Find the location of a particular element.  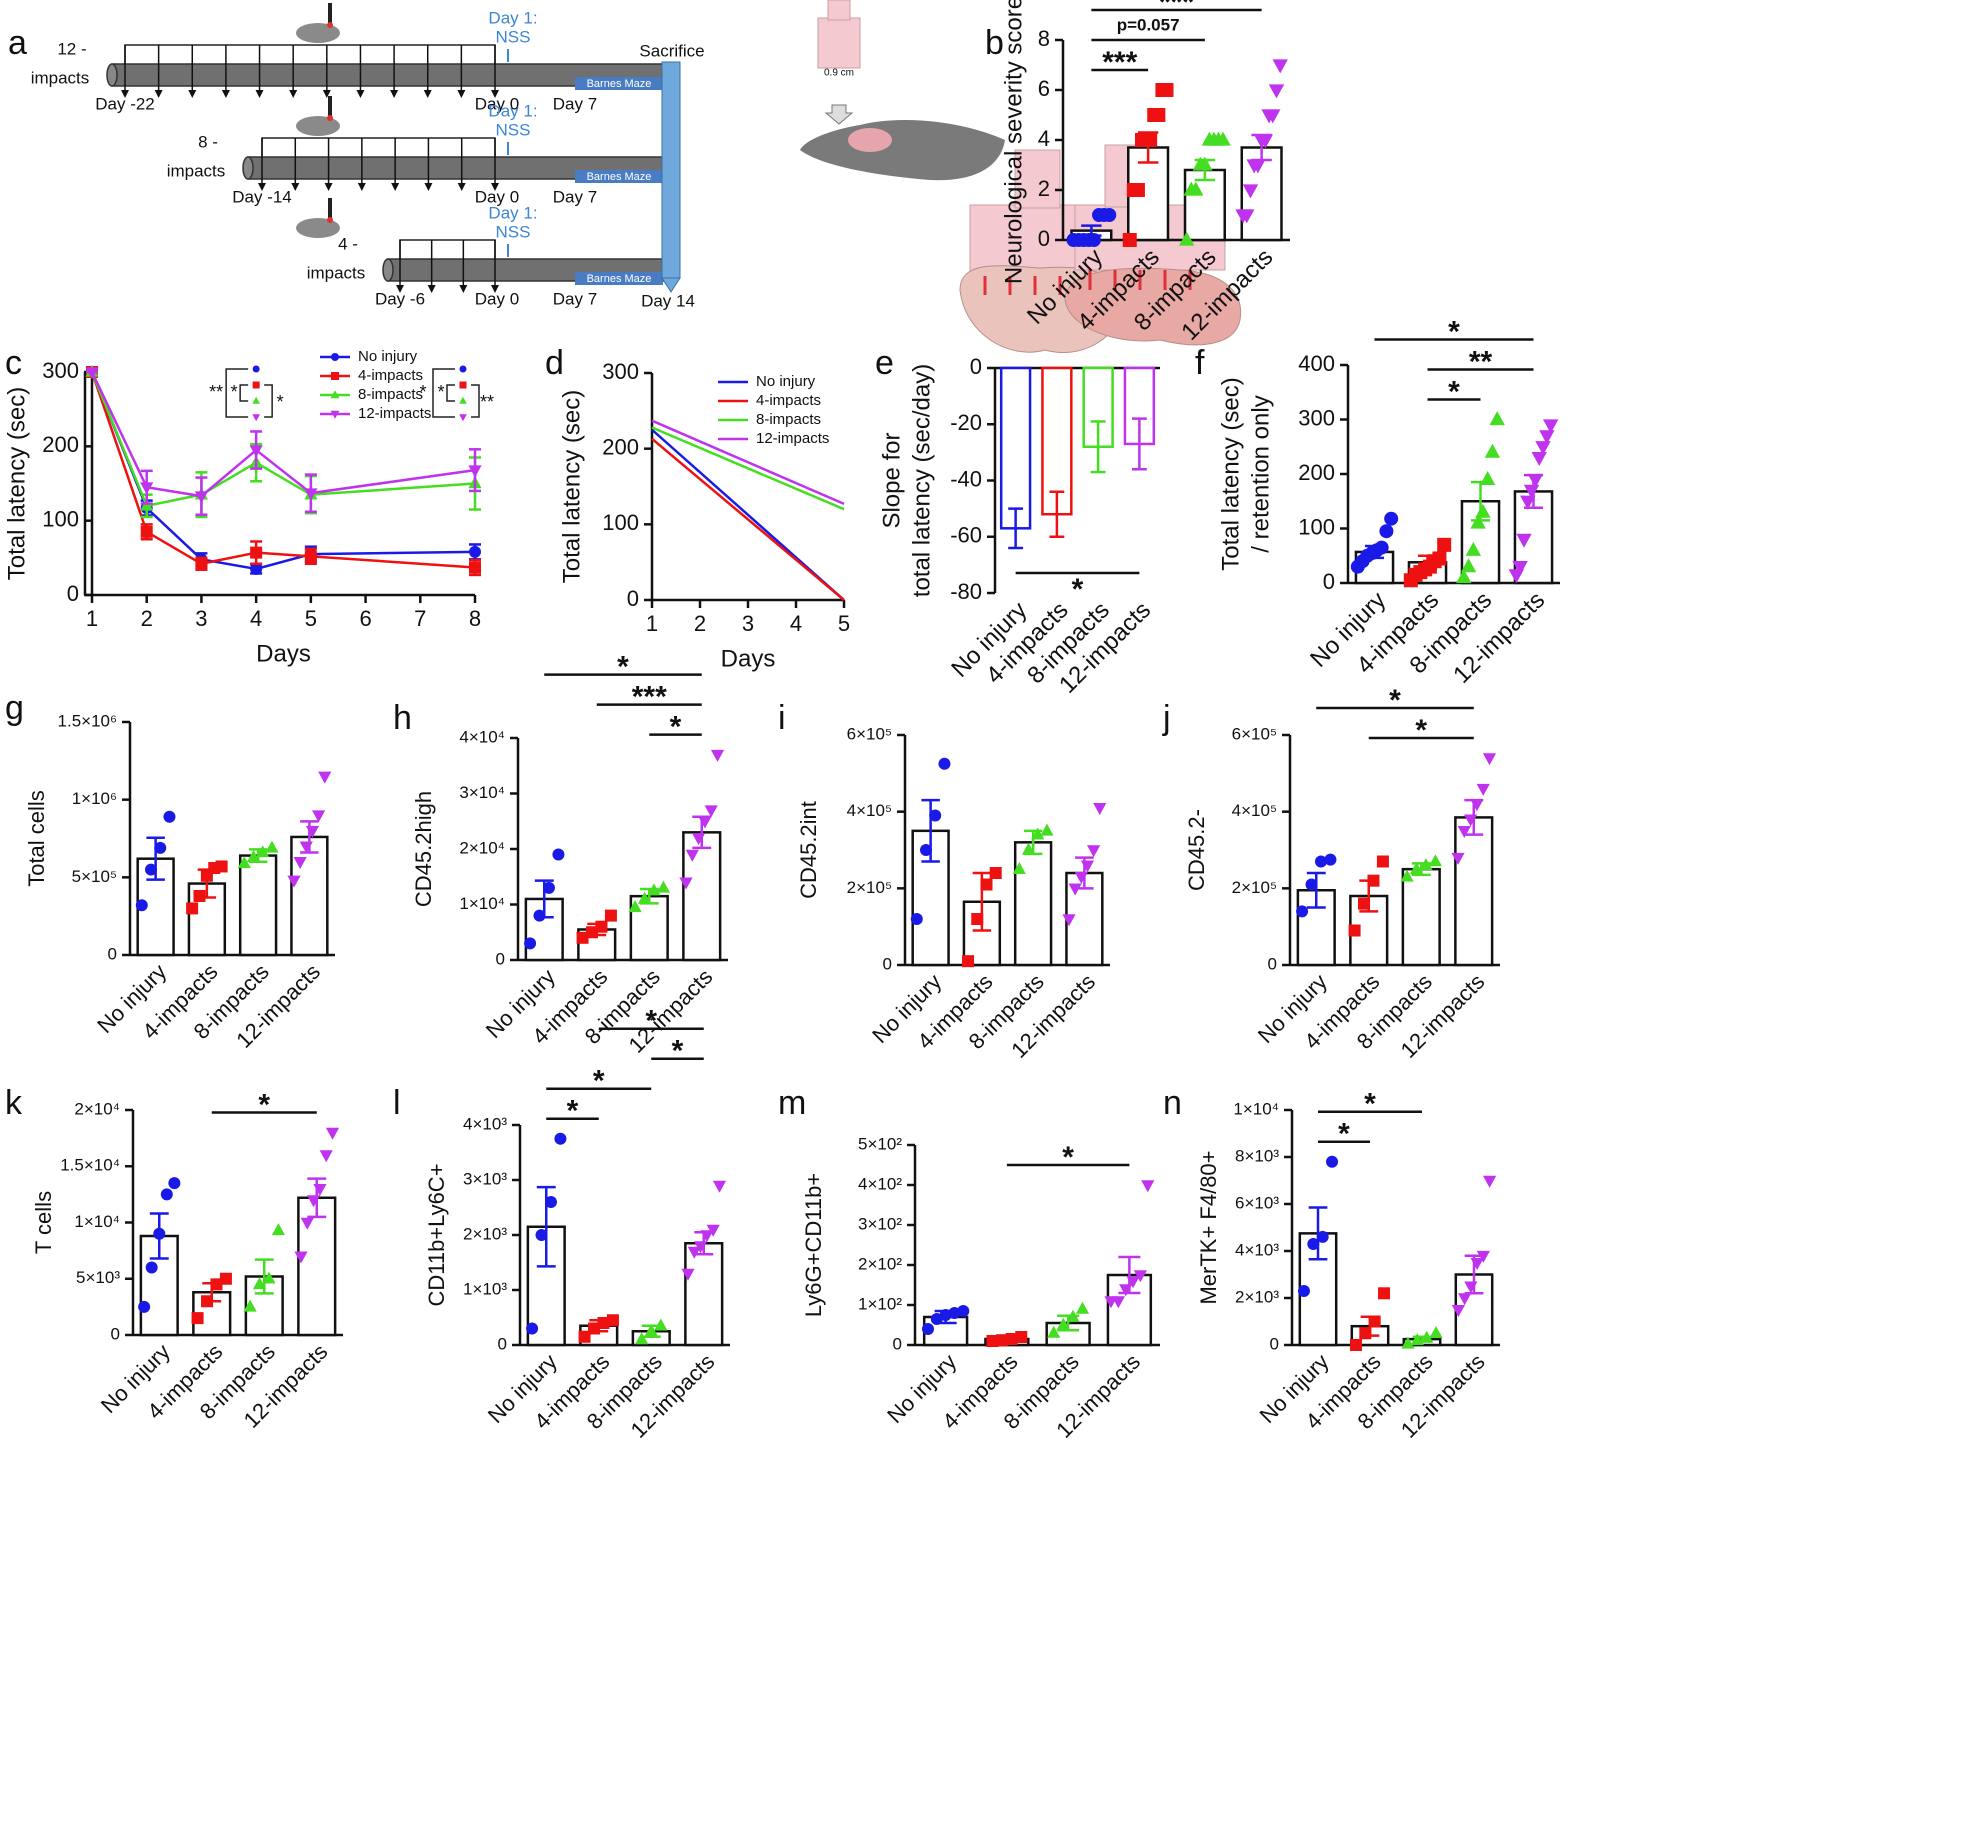

panel-letter: j is located at coordinates (1166, 718).